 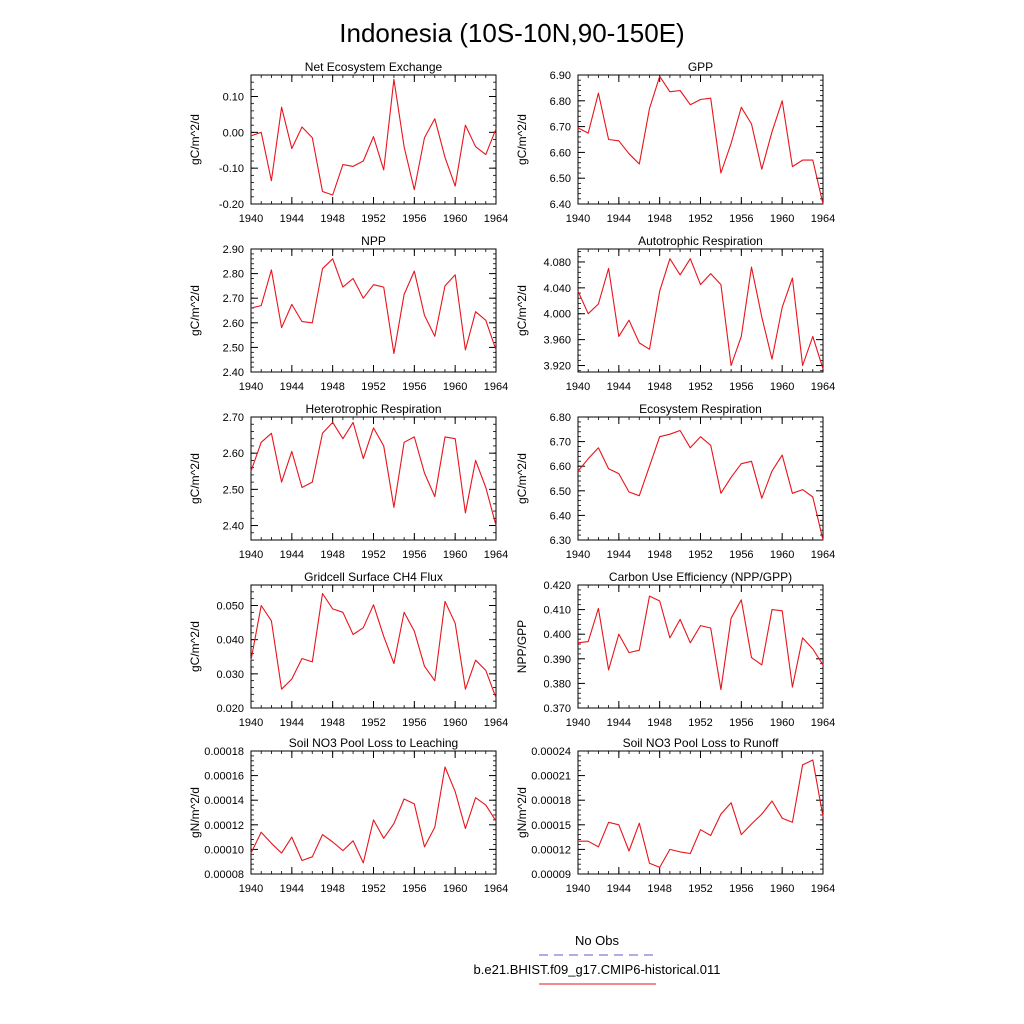 I want to click on y-tick-label: 0.00009, so click(x=551, y=875).